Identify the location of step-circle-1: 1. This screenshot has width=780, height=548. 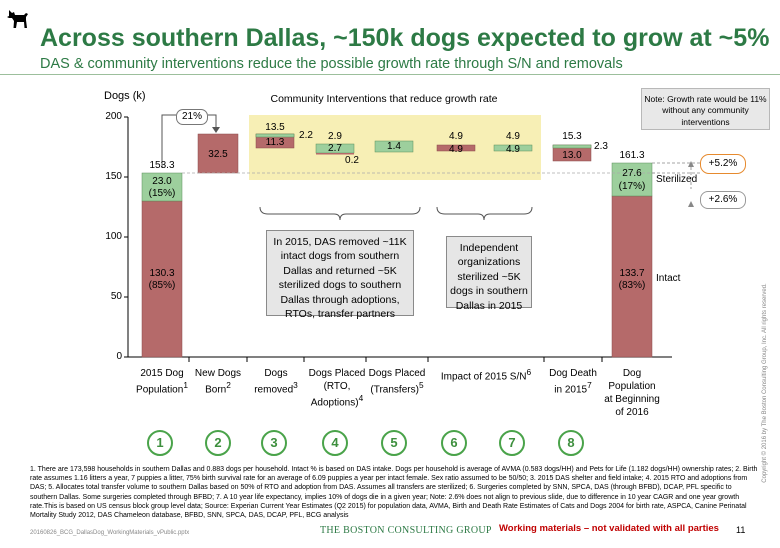
(160, 443).